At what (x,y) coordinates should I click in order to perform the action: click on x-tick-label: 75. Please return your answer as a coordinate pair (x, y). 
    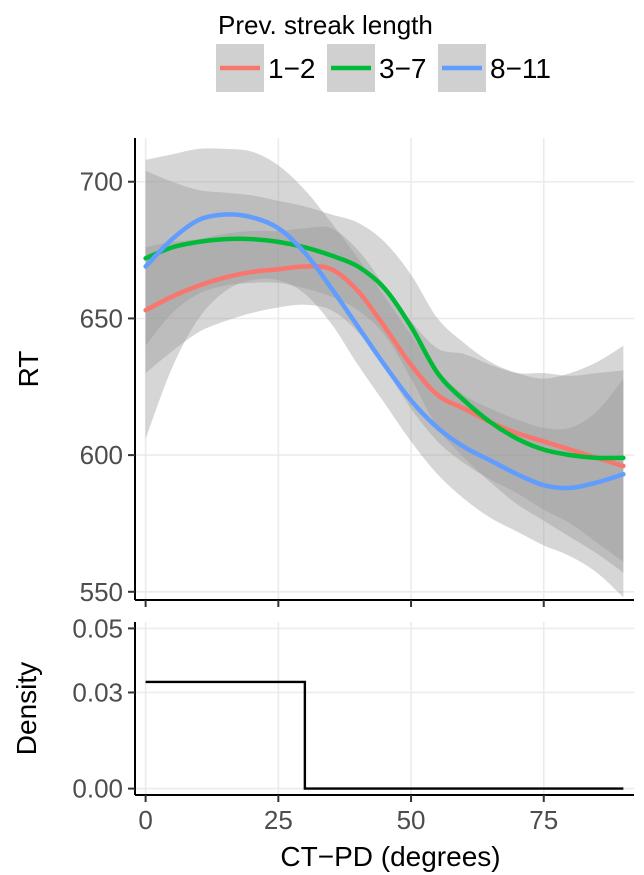
    Looking at the image, I should click on (543, 820).